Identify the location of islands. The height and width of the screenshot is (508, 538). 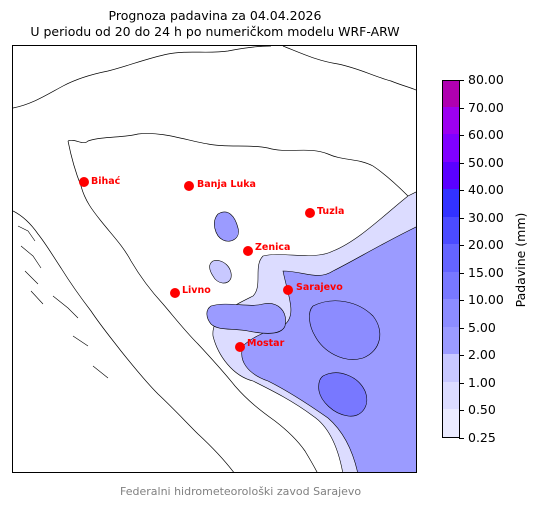
(63, 302).